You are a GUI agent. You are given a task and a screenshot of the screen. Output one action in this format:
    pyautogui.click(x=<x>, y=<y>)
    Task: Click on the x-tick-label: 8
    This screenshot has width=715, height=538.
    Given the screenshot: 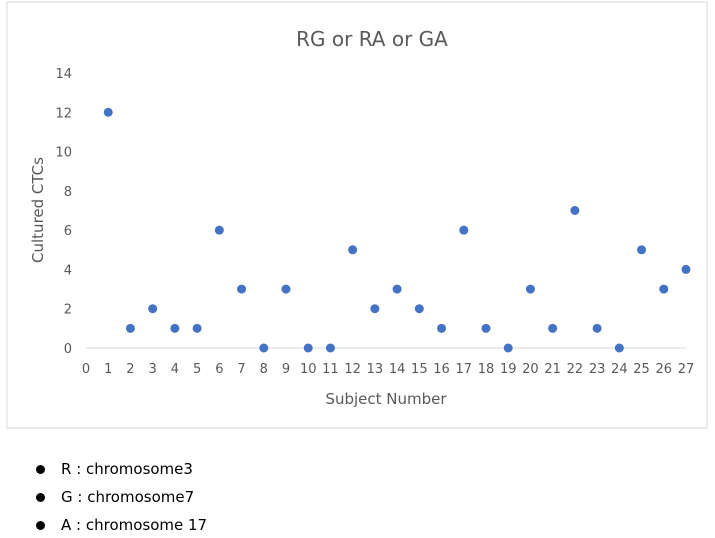 What is the action you would take?
    pyautogui.click(x=264, y=369)
    